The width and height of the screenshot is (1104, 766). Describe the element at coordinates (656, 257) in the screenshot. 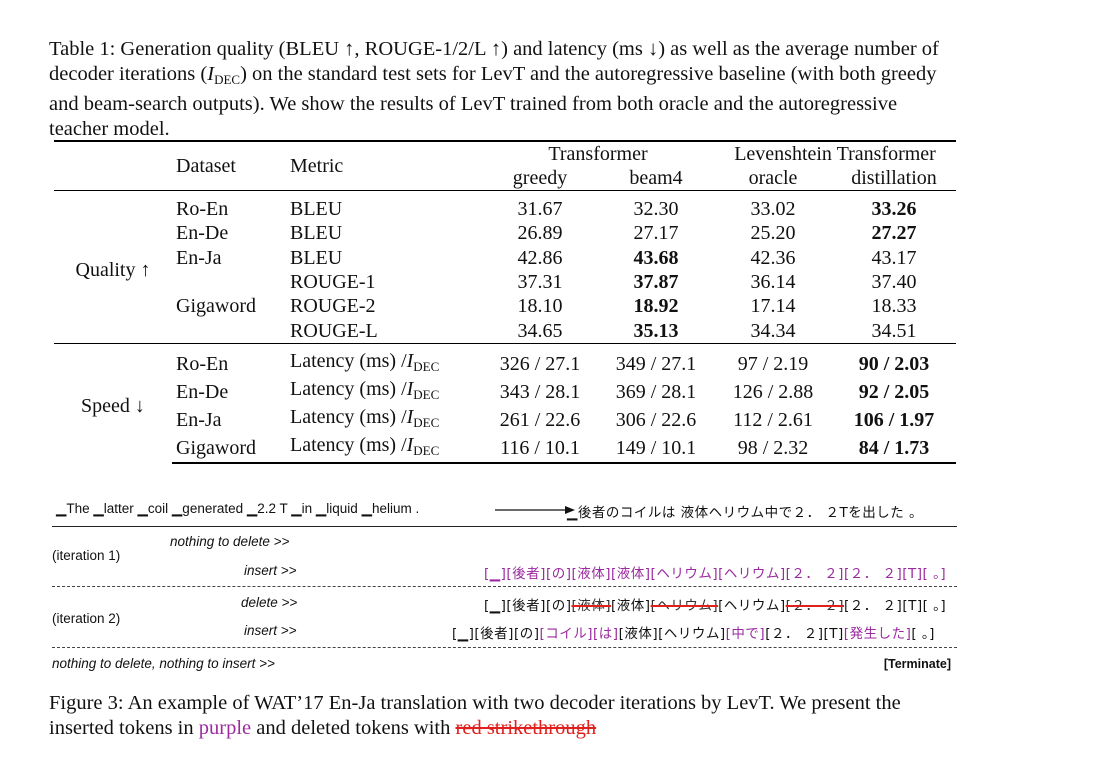

I see `cell-beam4: 43.68` at that location.